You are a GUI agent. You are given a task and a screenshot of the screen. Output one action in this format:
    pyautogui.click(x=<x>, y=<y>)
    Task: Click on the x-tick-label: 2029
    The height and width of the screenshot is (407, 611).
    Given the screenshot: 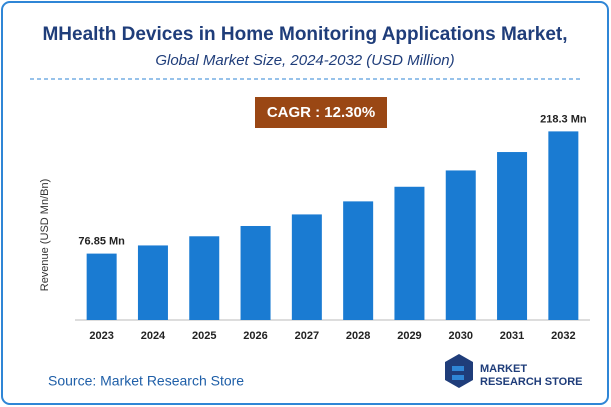 What is the action you would take?
    pyautogui.click(x=409, y=336)
    